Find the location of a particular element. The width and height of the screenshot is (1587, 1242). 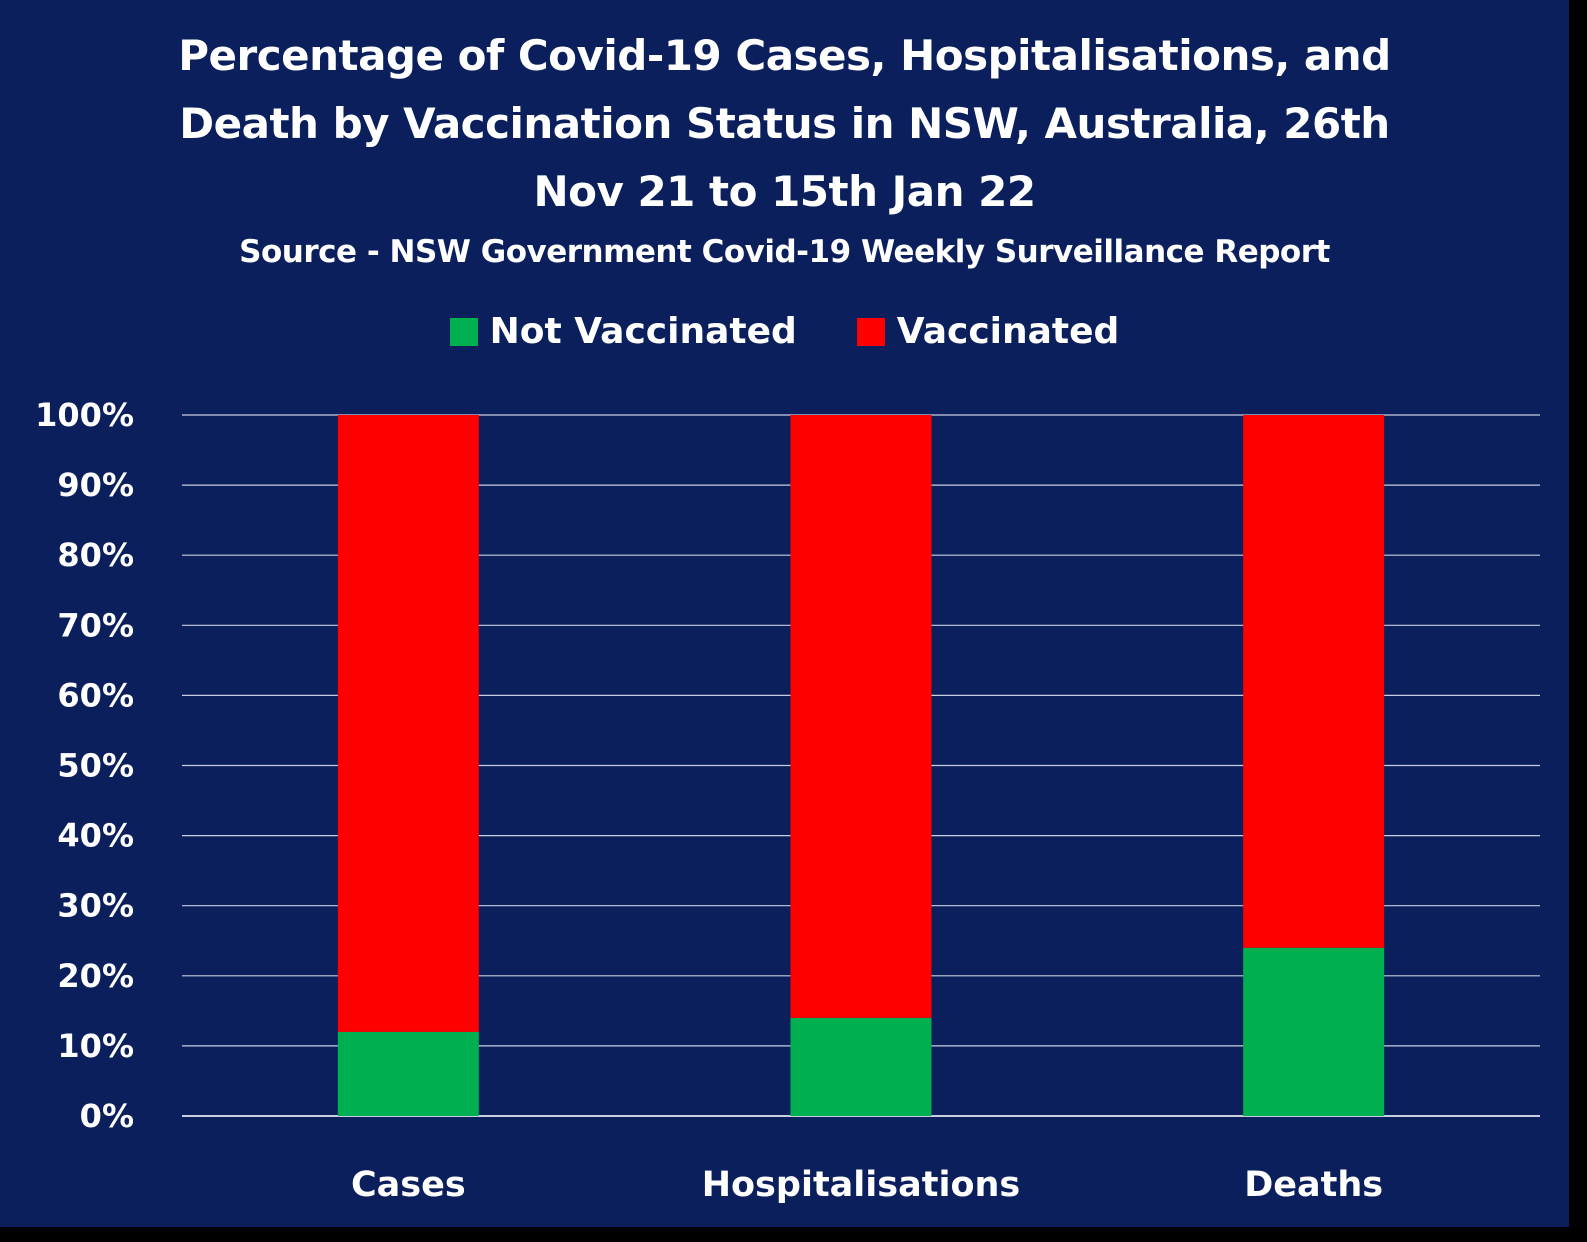

y-tick-label: 60% is located at coordinates (95, 695).